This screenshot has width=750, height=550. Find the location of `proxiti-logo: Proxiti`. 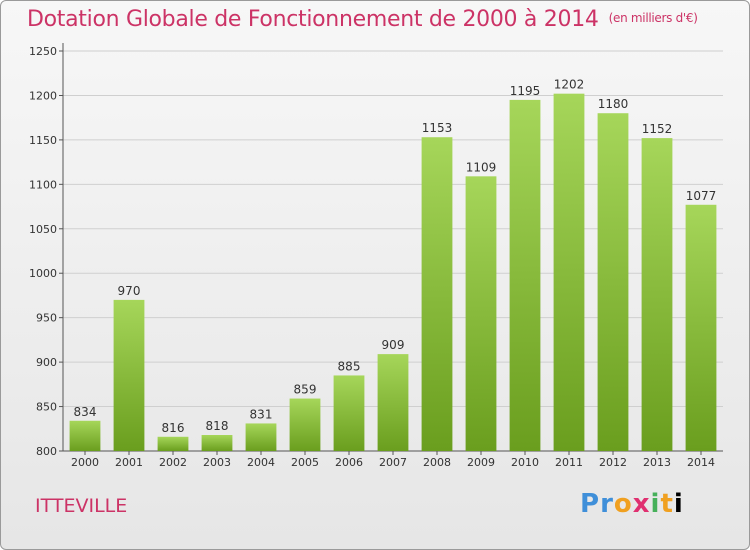

proxiti-logo: Proxiti is located at coordinates (632, 504).